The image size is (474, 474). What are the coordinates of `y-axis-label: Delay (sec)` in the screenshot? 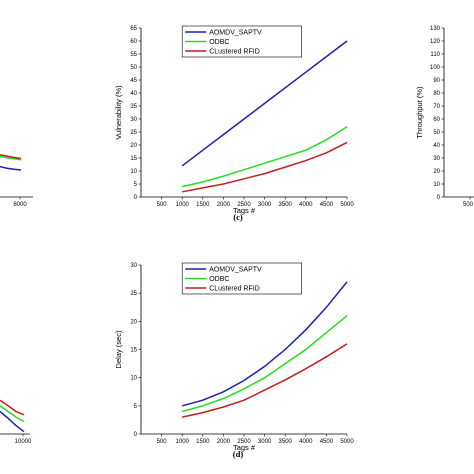 It's located at (118, 349).